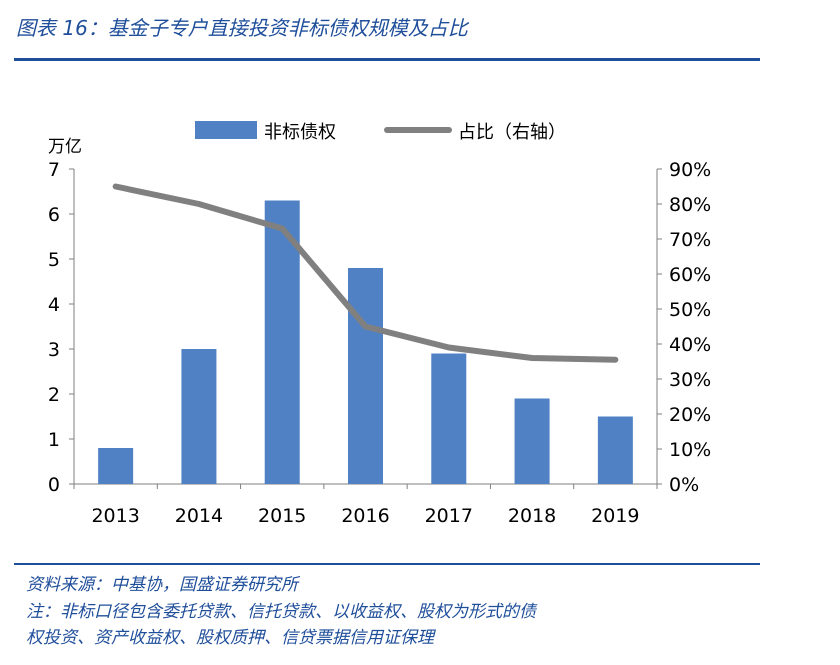 The height and width of the screenshot is (665, 840). Describe the element at coordinates (690, 380) in the screenshot. I see `right-tick-label: 30%` at that location.